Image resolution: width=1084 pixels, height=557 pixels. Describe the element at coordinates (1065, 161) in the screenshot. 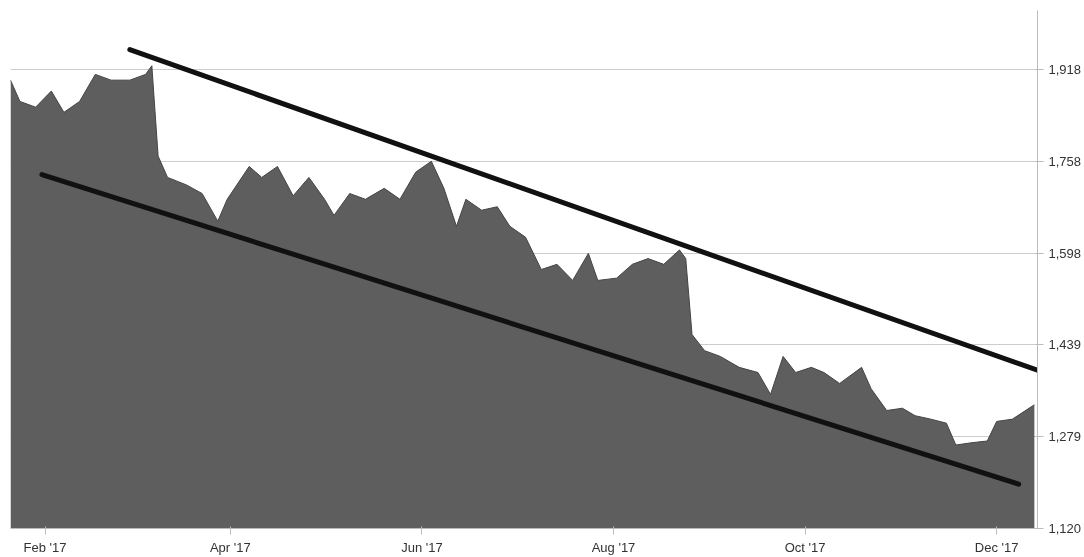

I see `y-tick-label: 1,758` at that location.